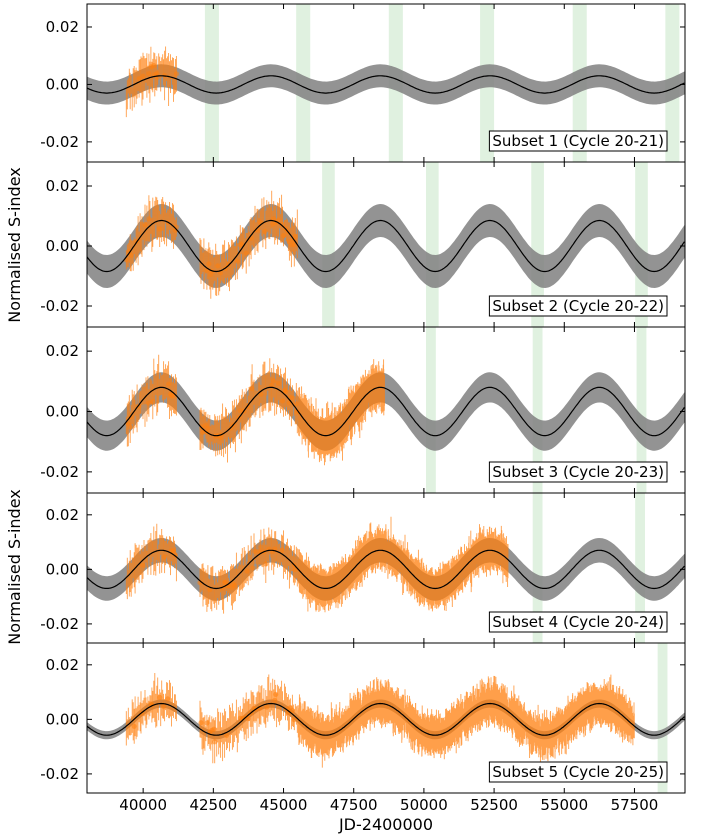  I want to click on x-tick-label: 55000, so click(564, 805).